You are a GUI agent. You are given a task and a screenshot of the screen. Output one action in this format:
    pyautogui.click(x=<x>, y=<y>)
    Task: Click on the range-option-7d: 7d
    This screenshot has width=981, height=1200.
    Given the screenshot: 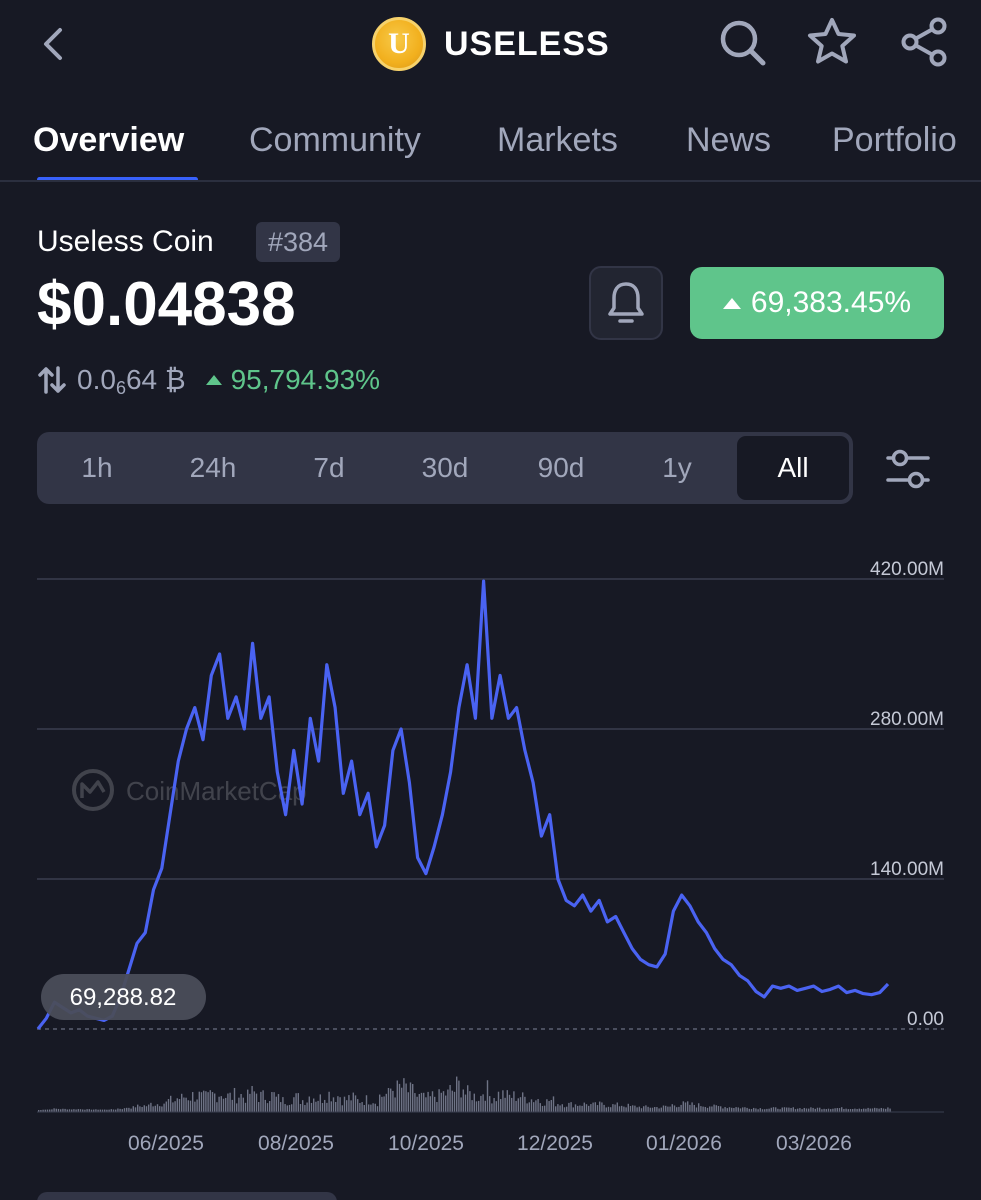 What is the action you would take?
    pyautogui.click(x=329, y=467)
    